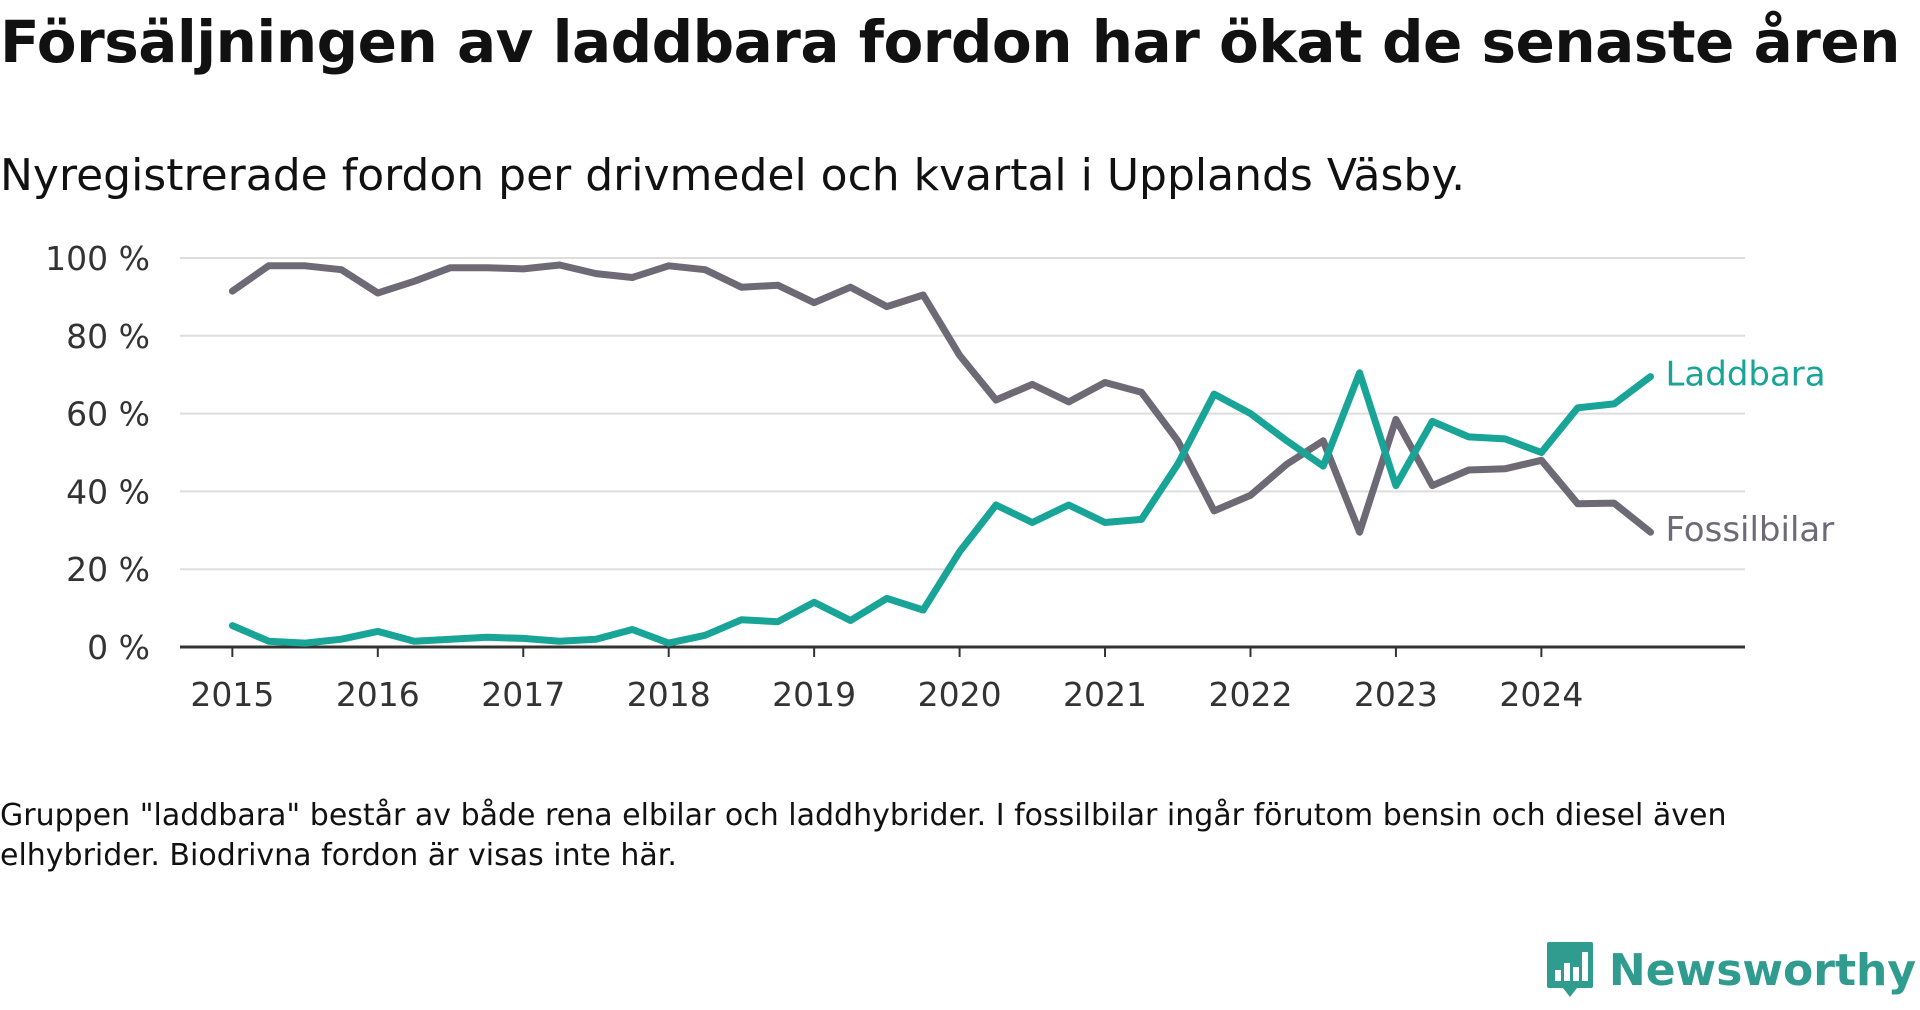  Describe the element at coordinates (97, 258) in the screenshot. I see `y-tick-label: 100 %` at that location.